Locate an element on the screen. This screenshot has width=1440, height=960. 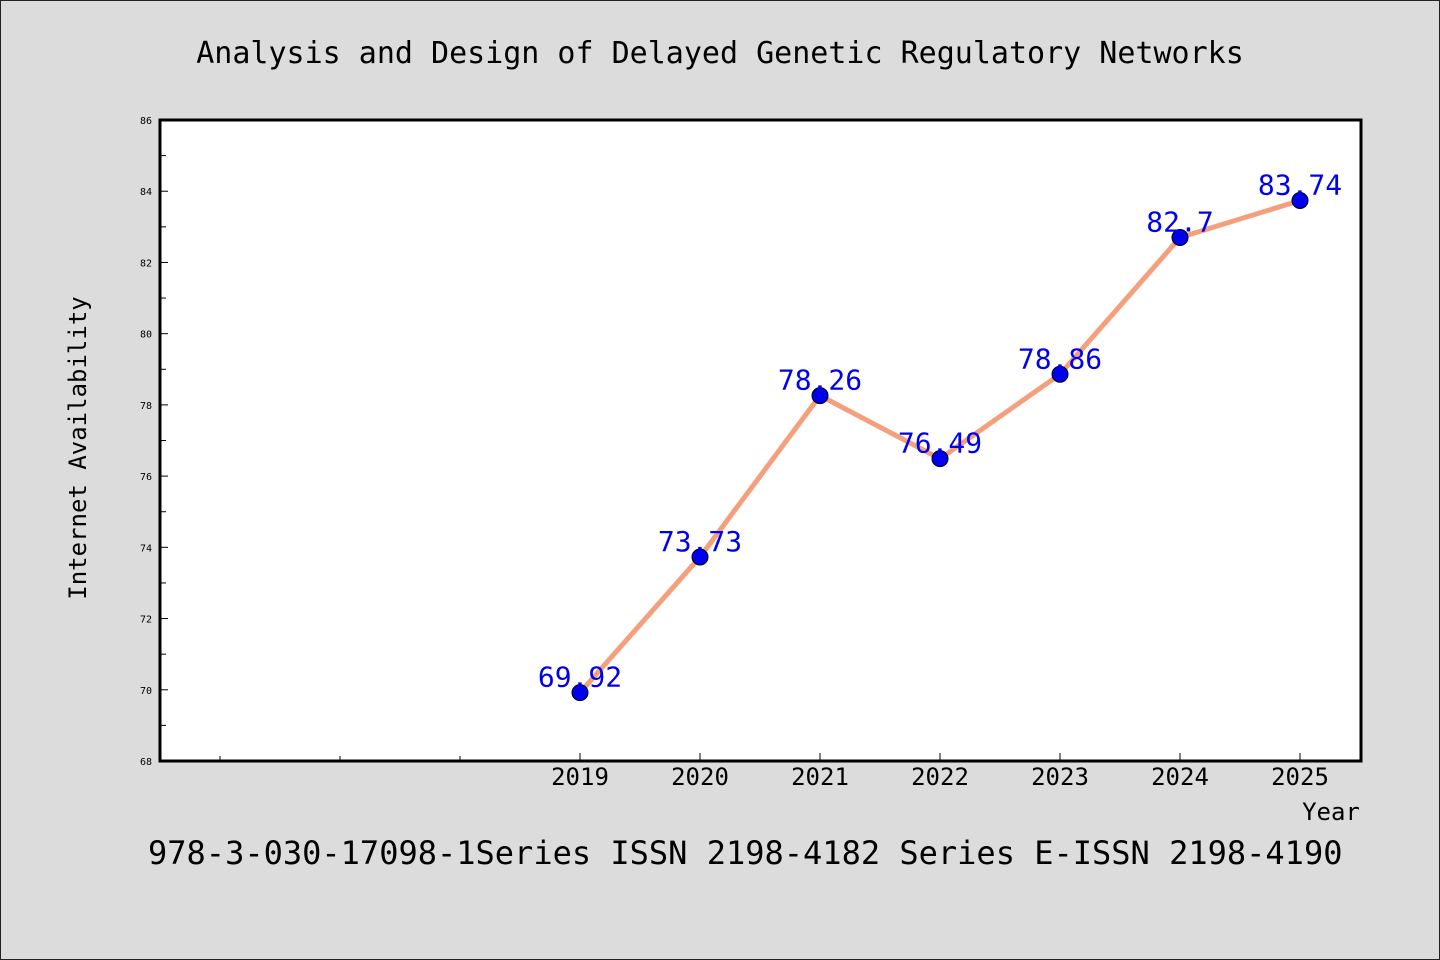
y-tick-label: 68 is located at coordinates (146, 762).